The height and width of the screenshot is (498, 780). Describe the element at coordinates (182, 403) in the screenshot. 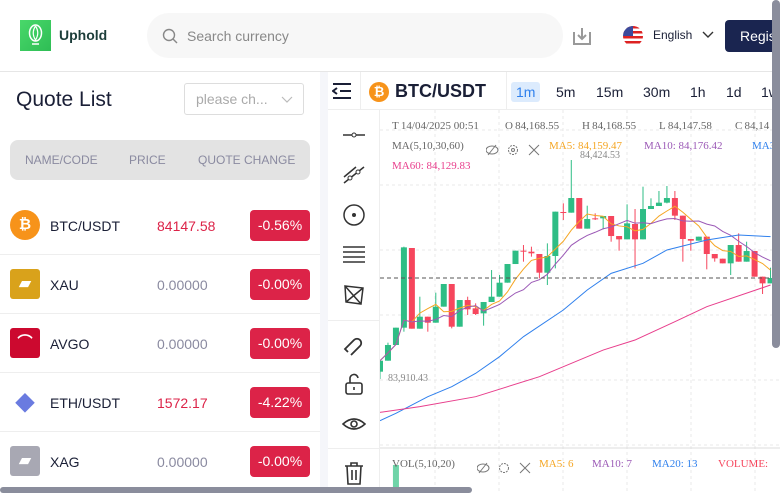

I see `quote-price: 1572.17` at that location.